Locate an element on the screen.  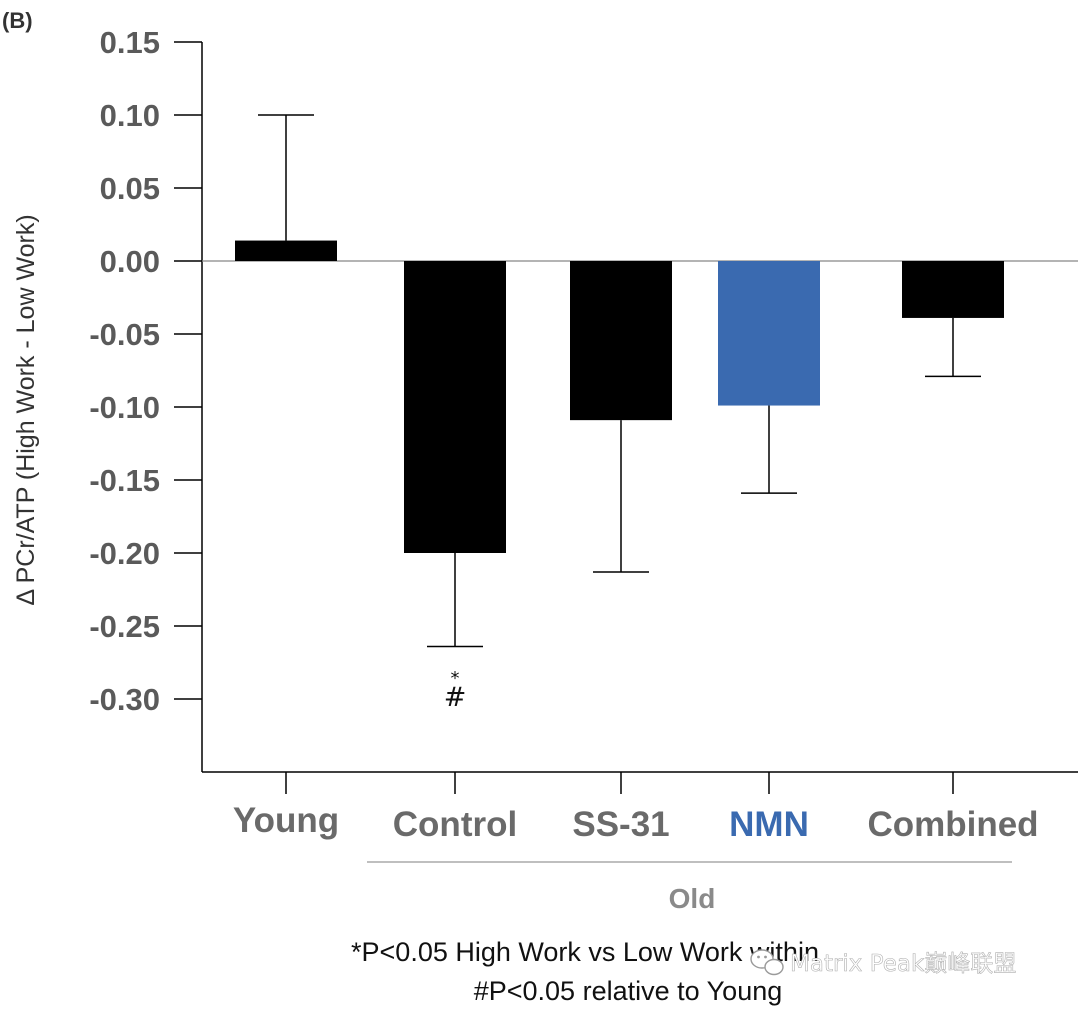
footnote-2: #P<0.05 relative to Young is located at coordinates (628, 991).